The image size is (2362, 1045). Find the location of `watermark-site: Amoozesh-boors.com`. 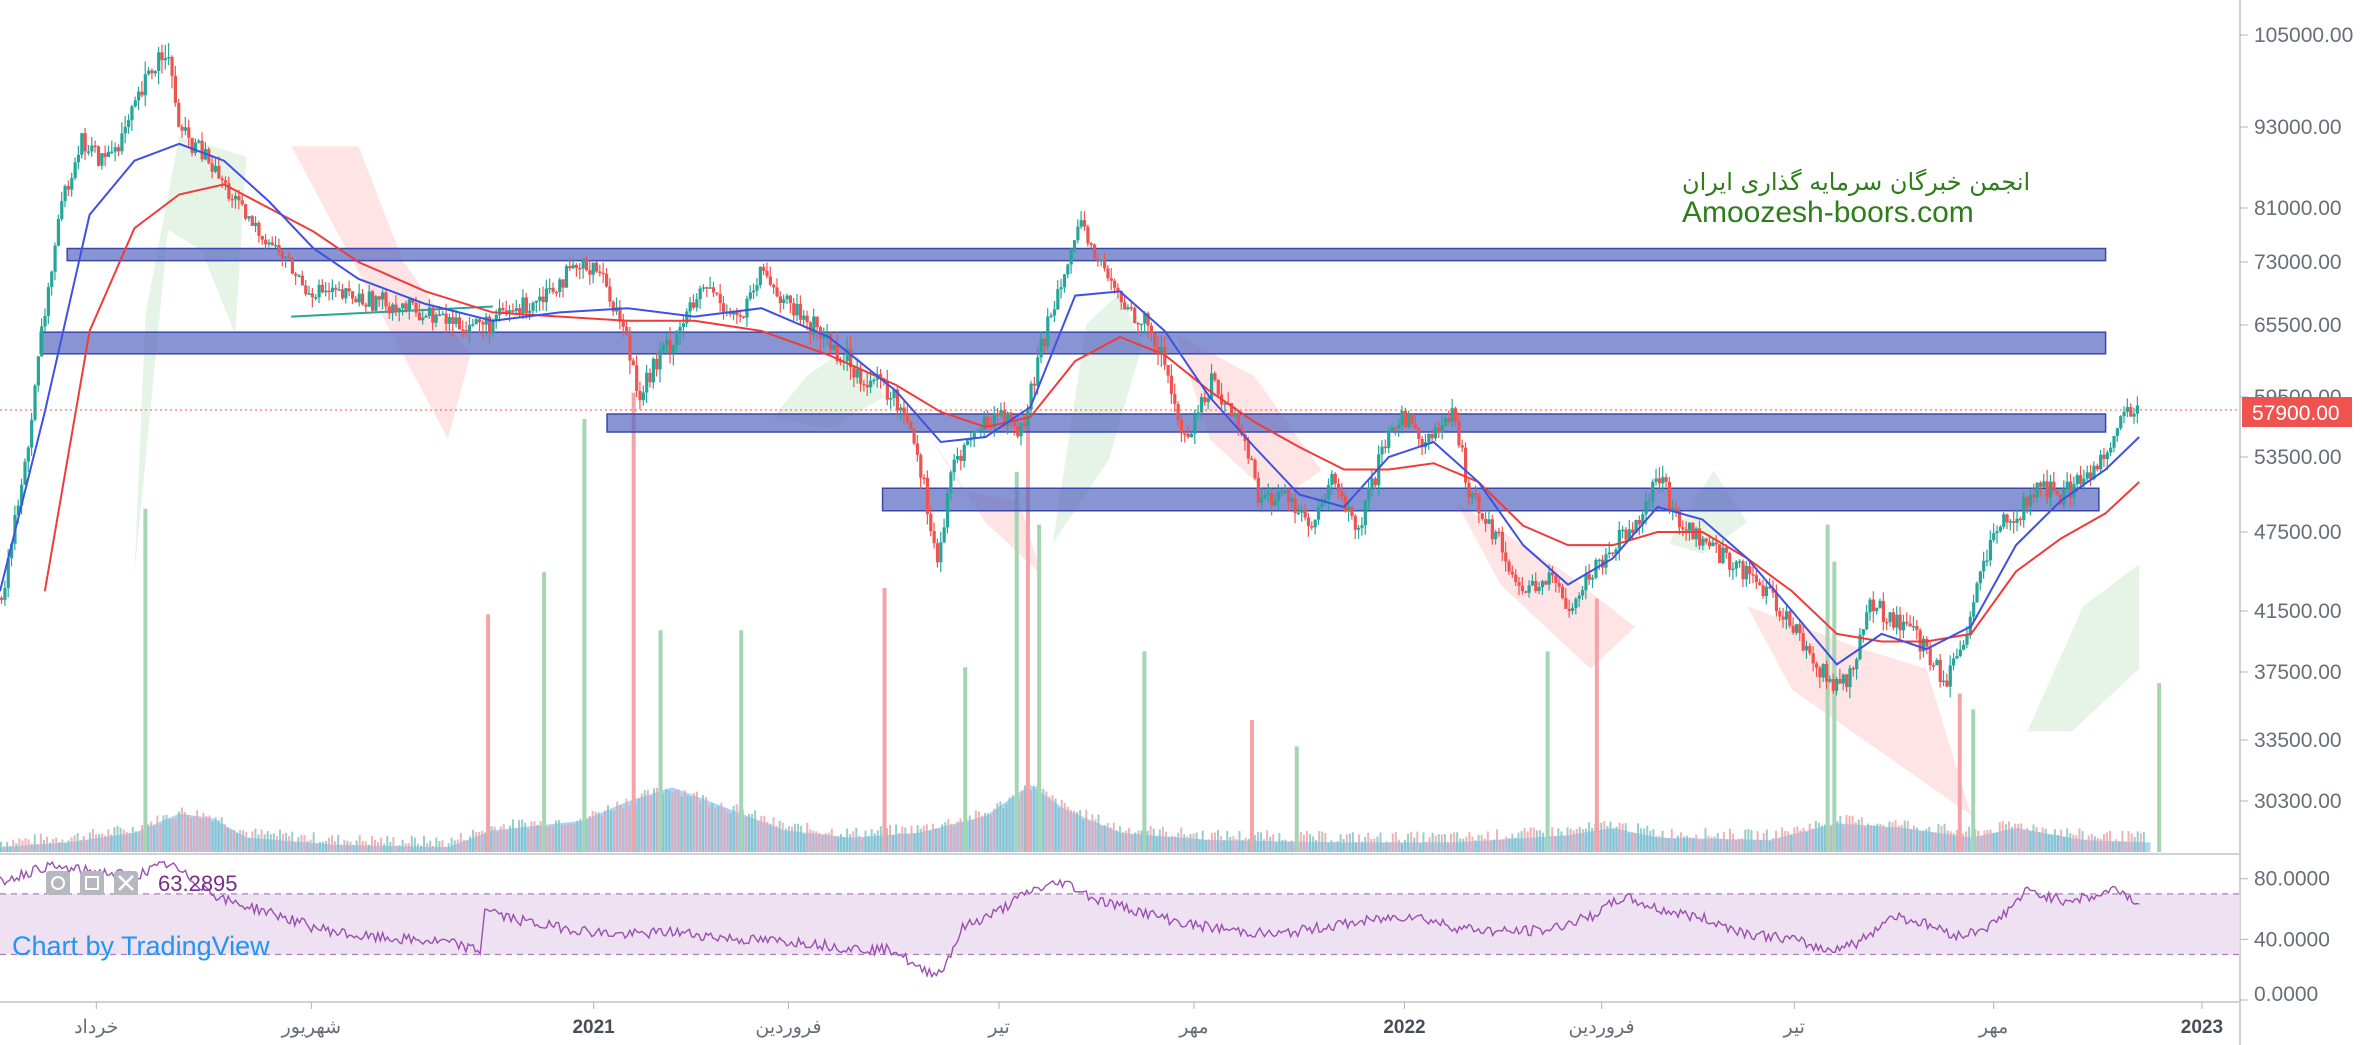

watermark-site: Amoozesh-boors.com is located at coordinates (1828, 212).